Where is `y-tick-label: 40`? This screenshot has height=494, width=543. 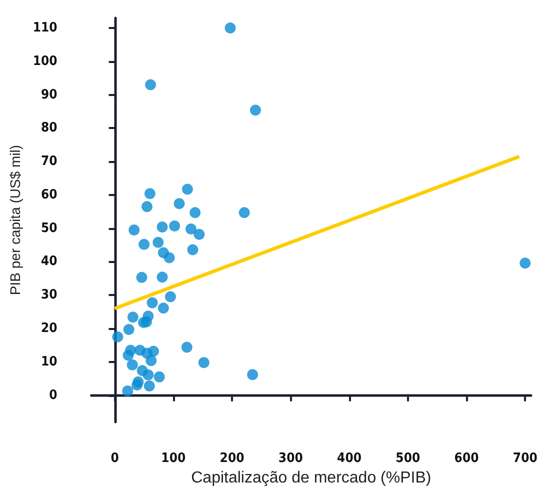 y-tick-label: 40 is located at coordinates (49, 262).